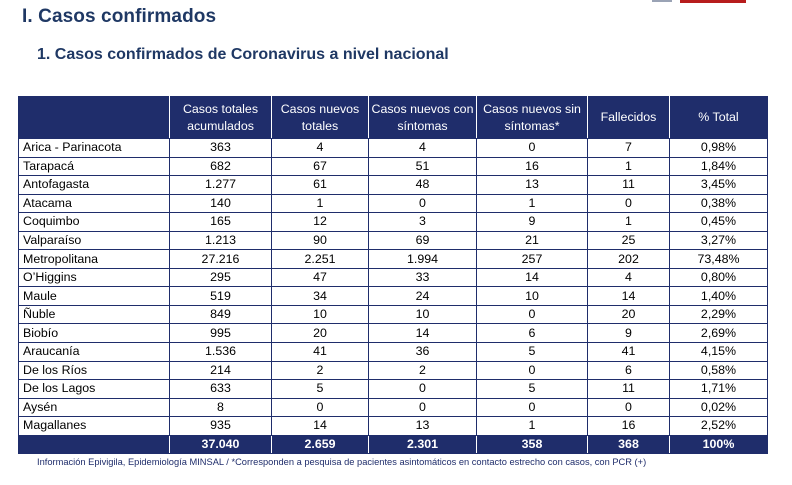 Image resolution: width=792 pixels, height=485 pixels. Describe the element at coordinates (94, 277) in the screenshot. I see `region-cell: O’Higgins` at that location.